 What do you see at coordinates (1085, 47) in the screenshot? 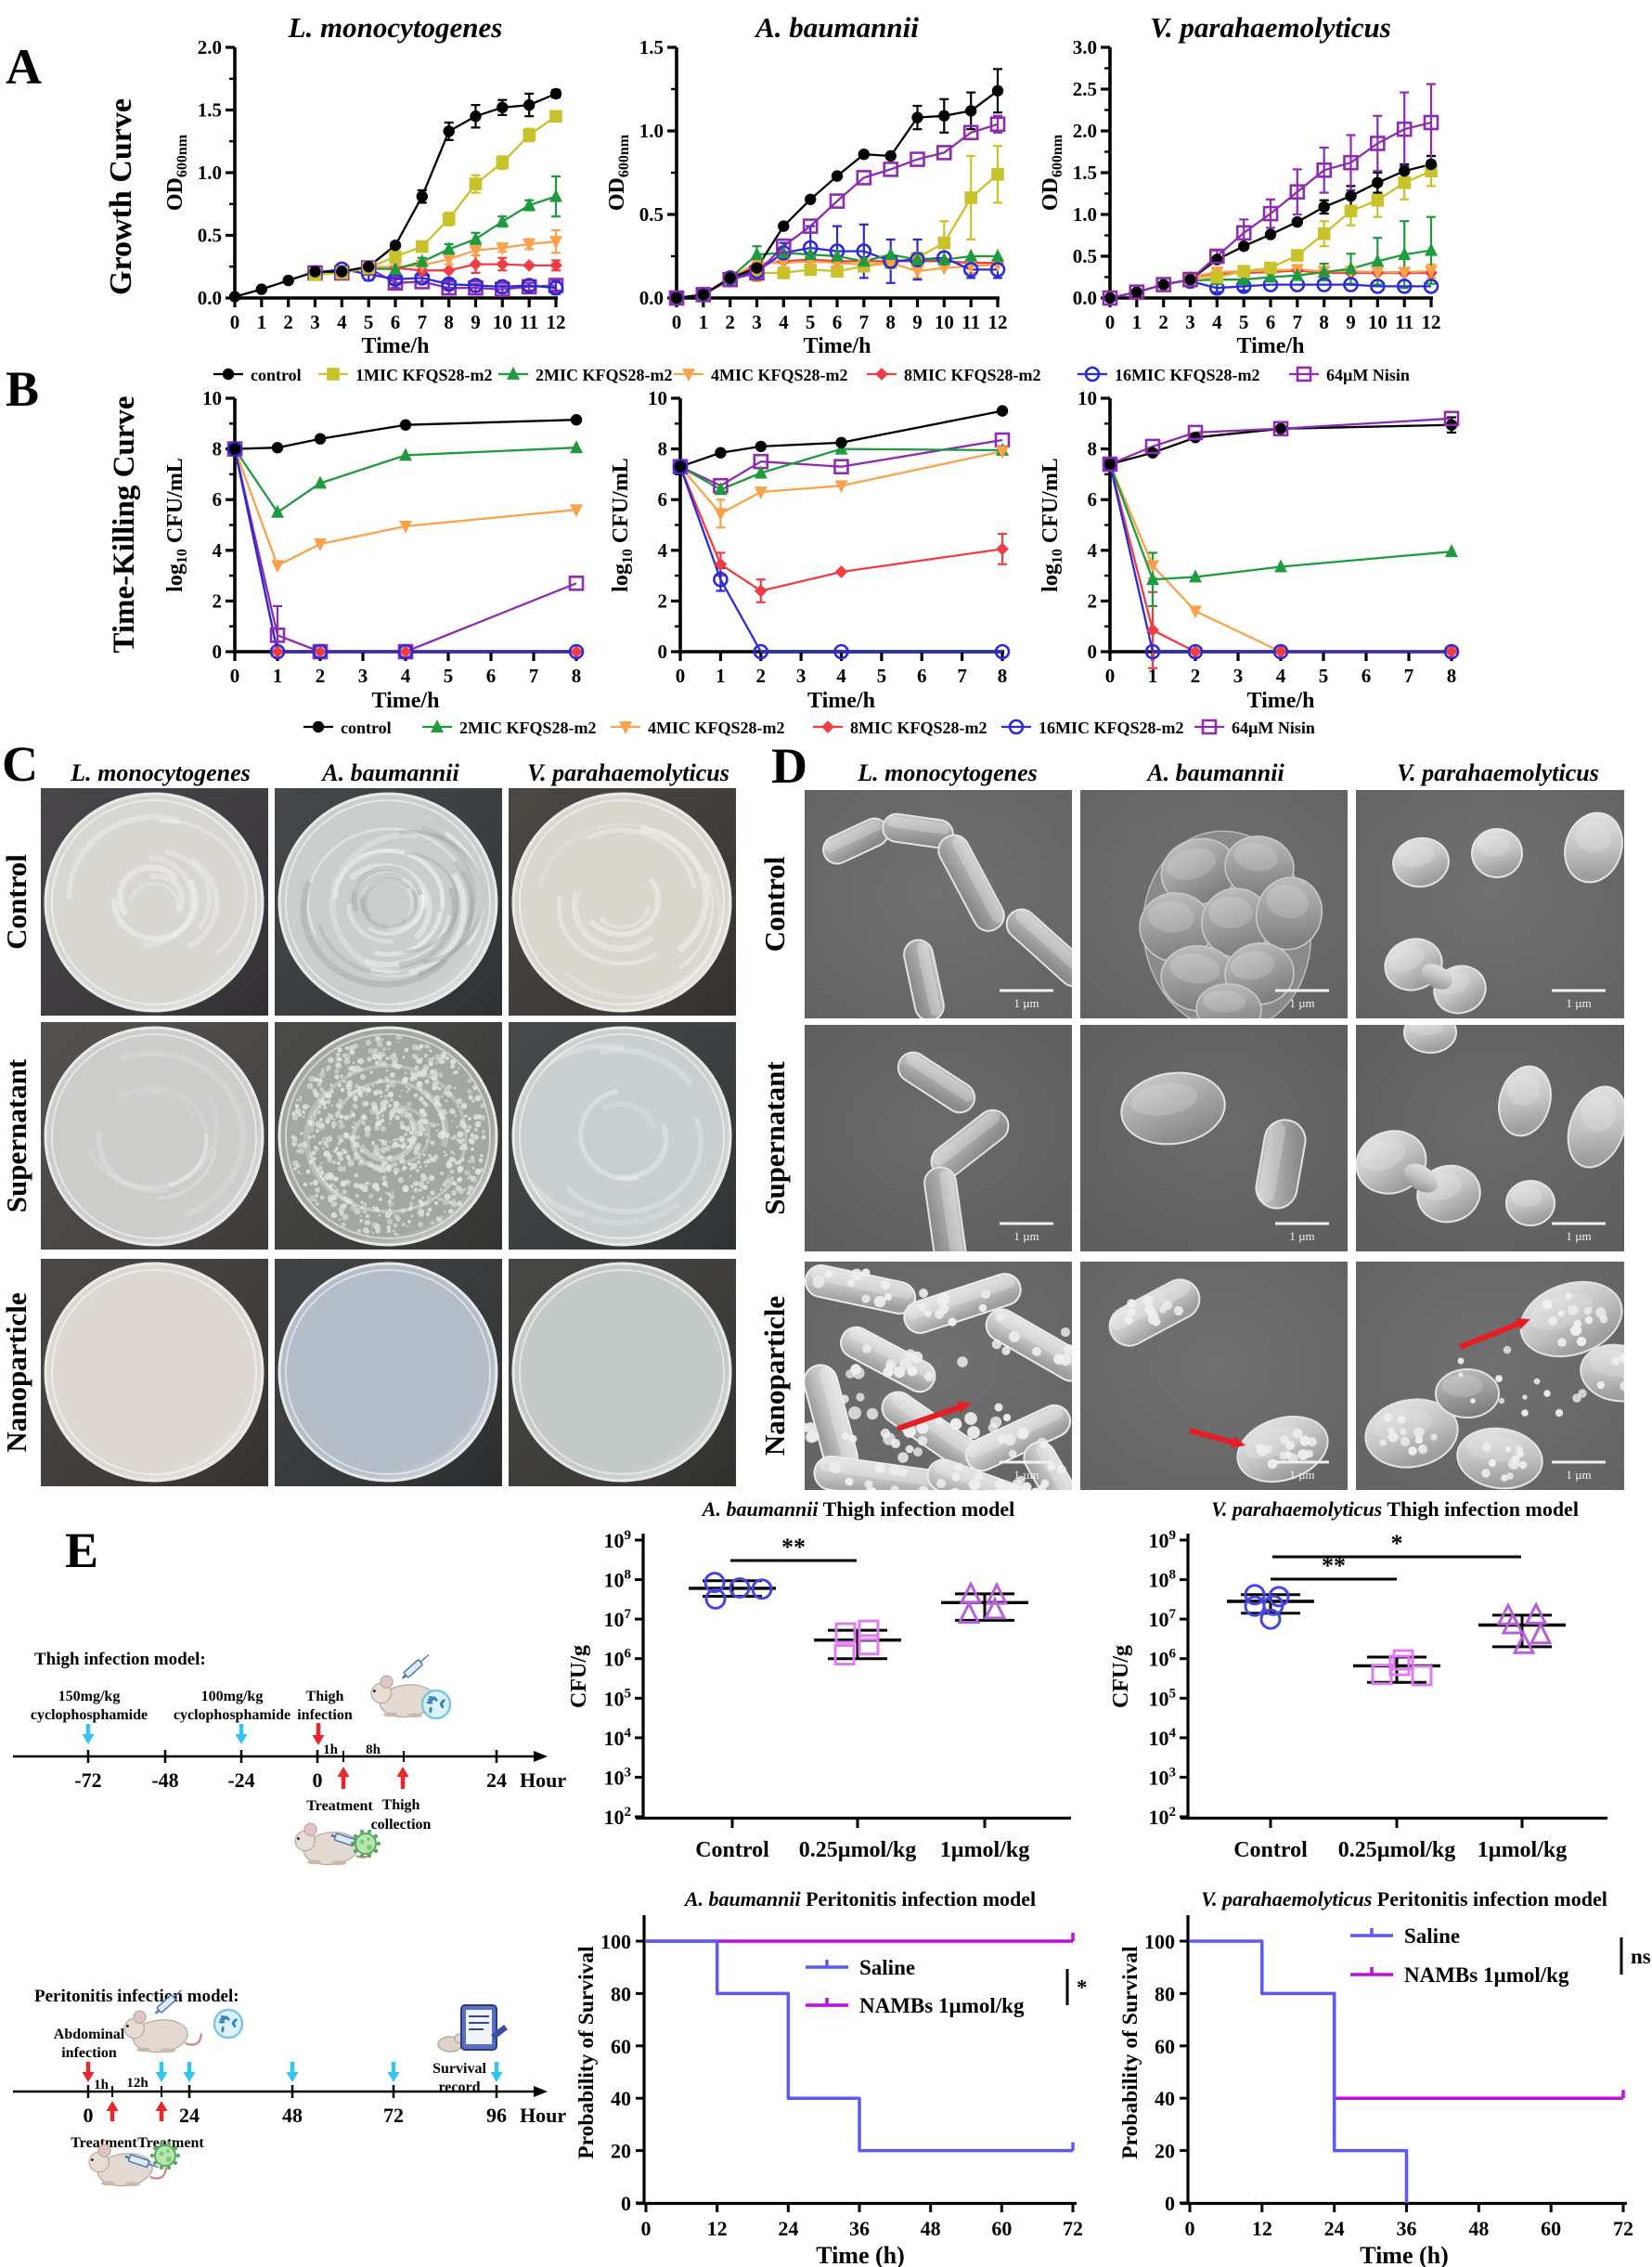
I see `svg-text: 3.0` at bounding box center [1085, 47].